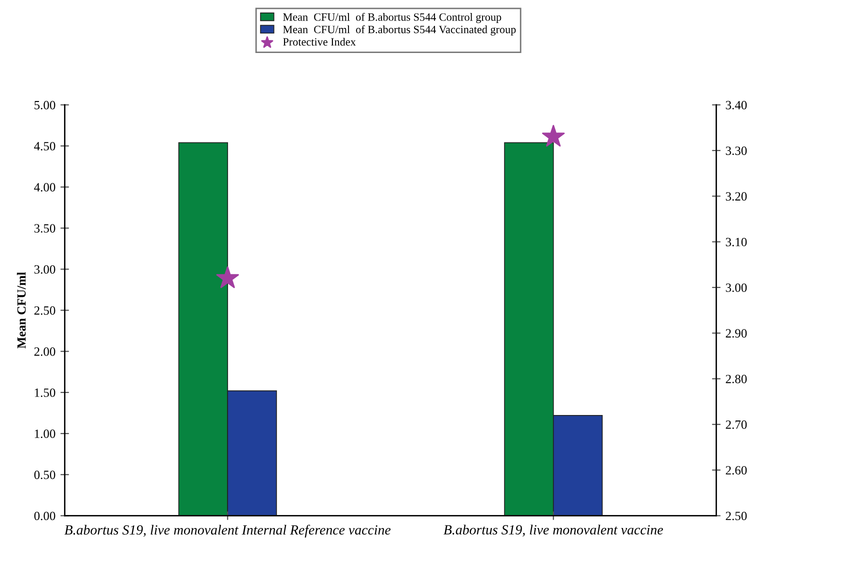 The width and height of the screenshot is (863, 573). I want to click on x-tick-label: B.abortus S19, live monovalent vaccine, so click(554, 530).